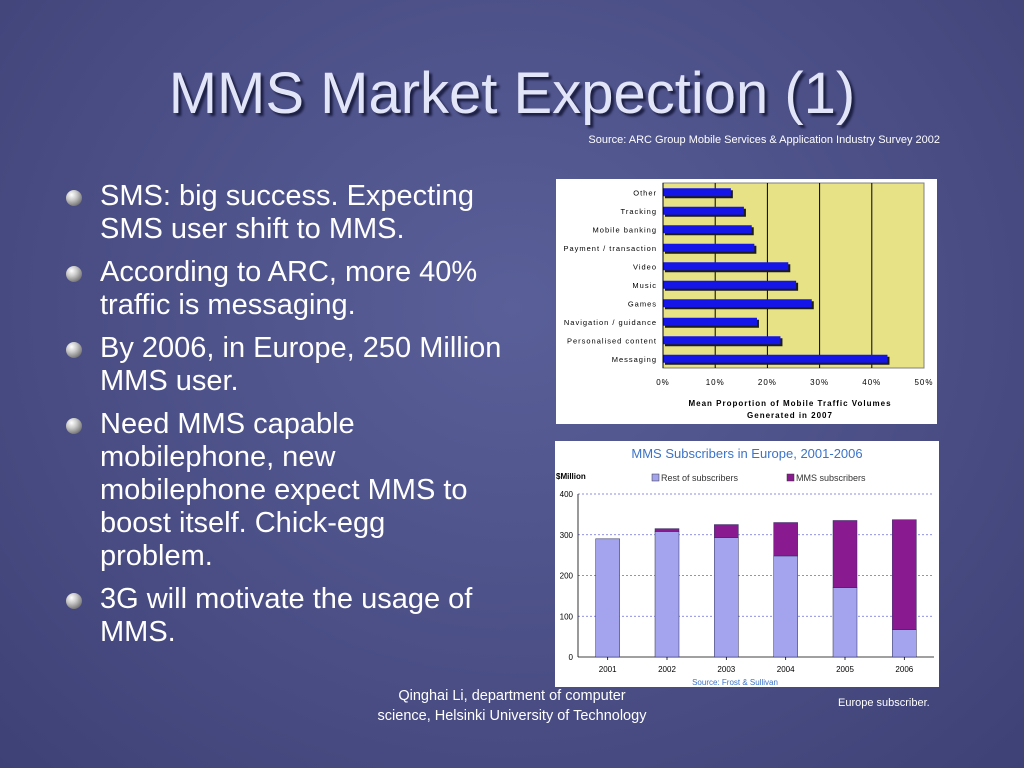 The height and width of the screenshot is (768, 1024). Describe the element at coordinates (831, 478) in the screenshot. I see `legend-label: MMS subscribers` at that location.